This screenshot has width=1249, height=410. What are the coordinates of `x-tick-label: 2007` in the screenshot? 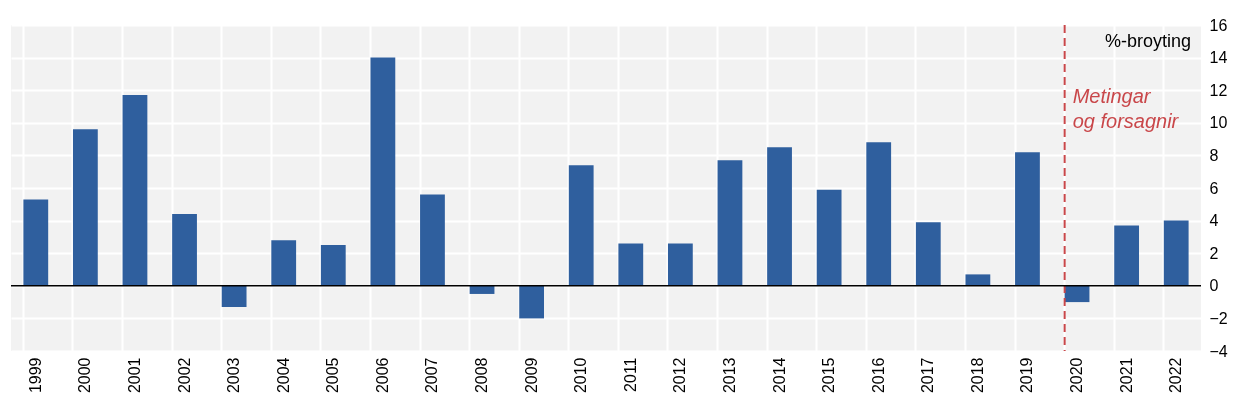 It's located at (432, 375).